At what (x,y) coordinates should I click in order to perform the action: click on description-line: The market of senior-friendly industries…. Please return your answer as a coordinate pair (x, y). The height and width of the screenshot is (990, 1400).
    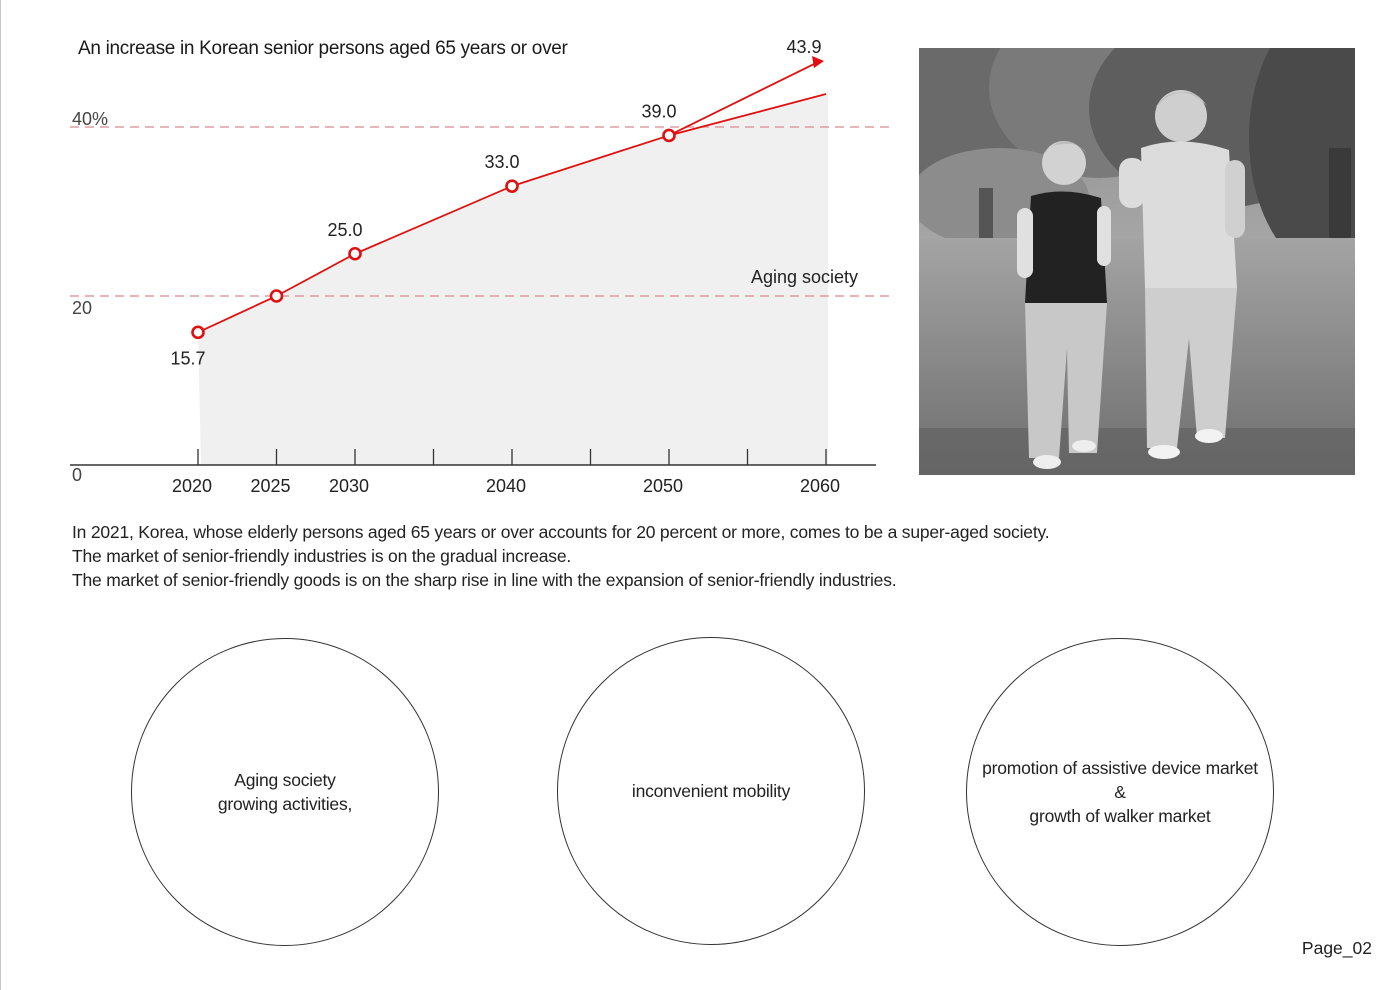
    Looking at the image, I should click on (322, 556).